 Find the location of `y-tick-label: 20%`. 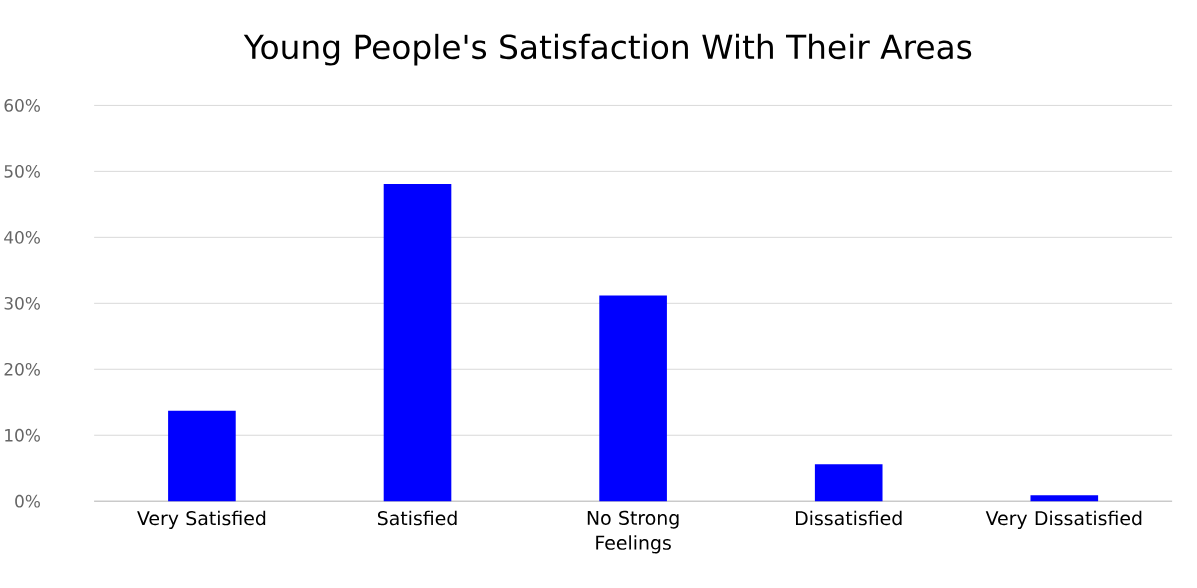

y-tick-label: 20% is located at coordinates (22, 369).